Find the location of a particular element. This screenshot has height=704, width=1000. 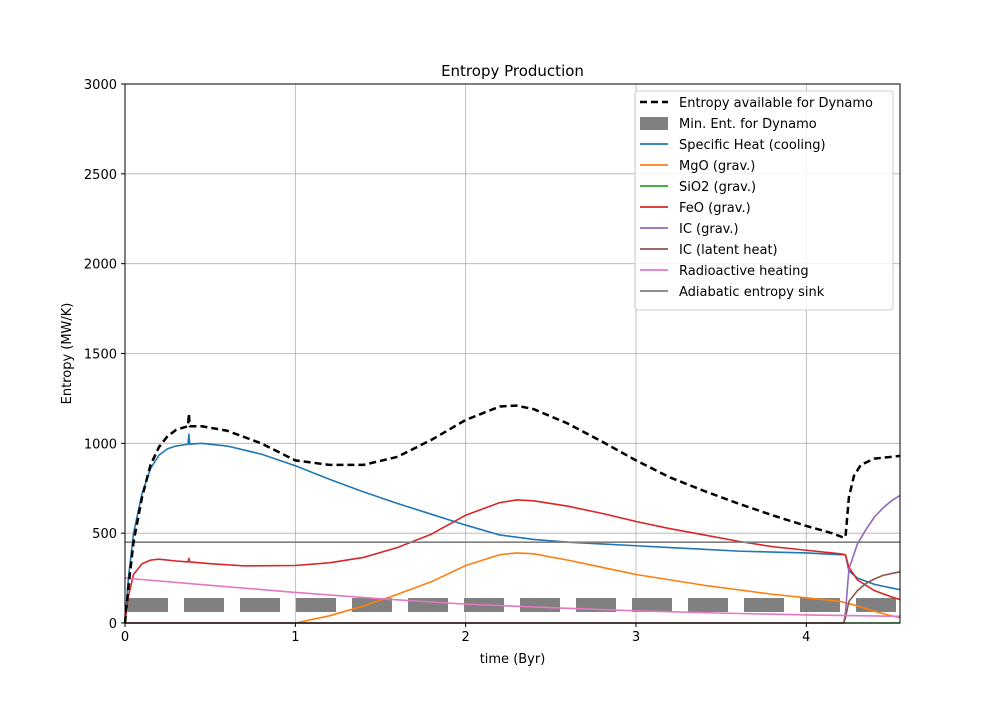

x-tick-label: 1 is located at coordinates (295, 637).